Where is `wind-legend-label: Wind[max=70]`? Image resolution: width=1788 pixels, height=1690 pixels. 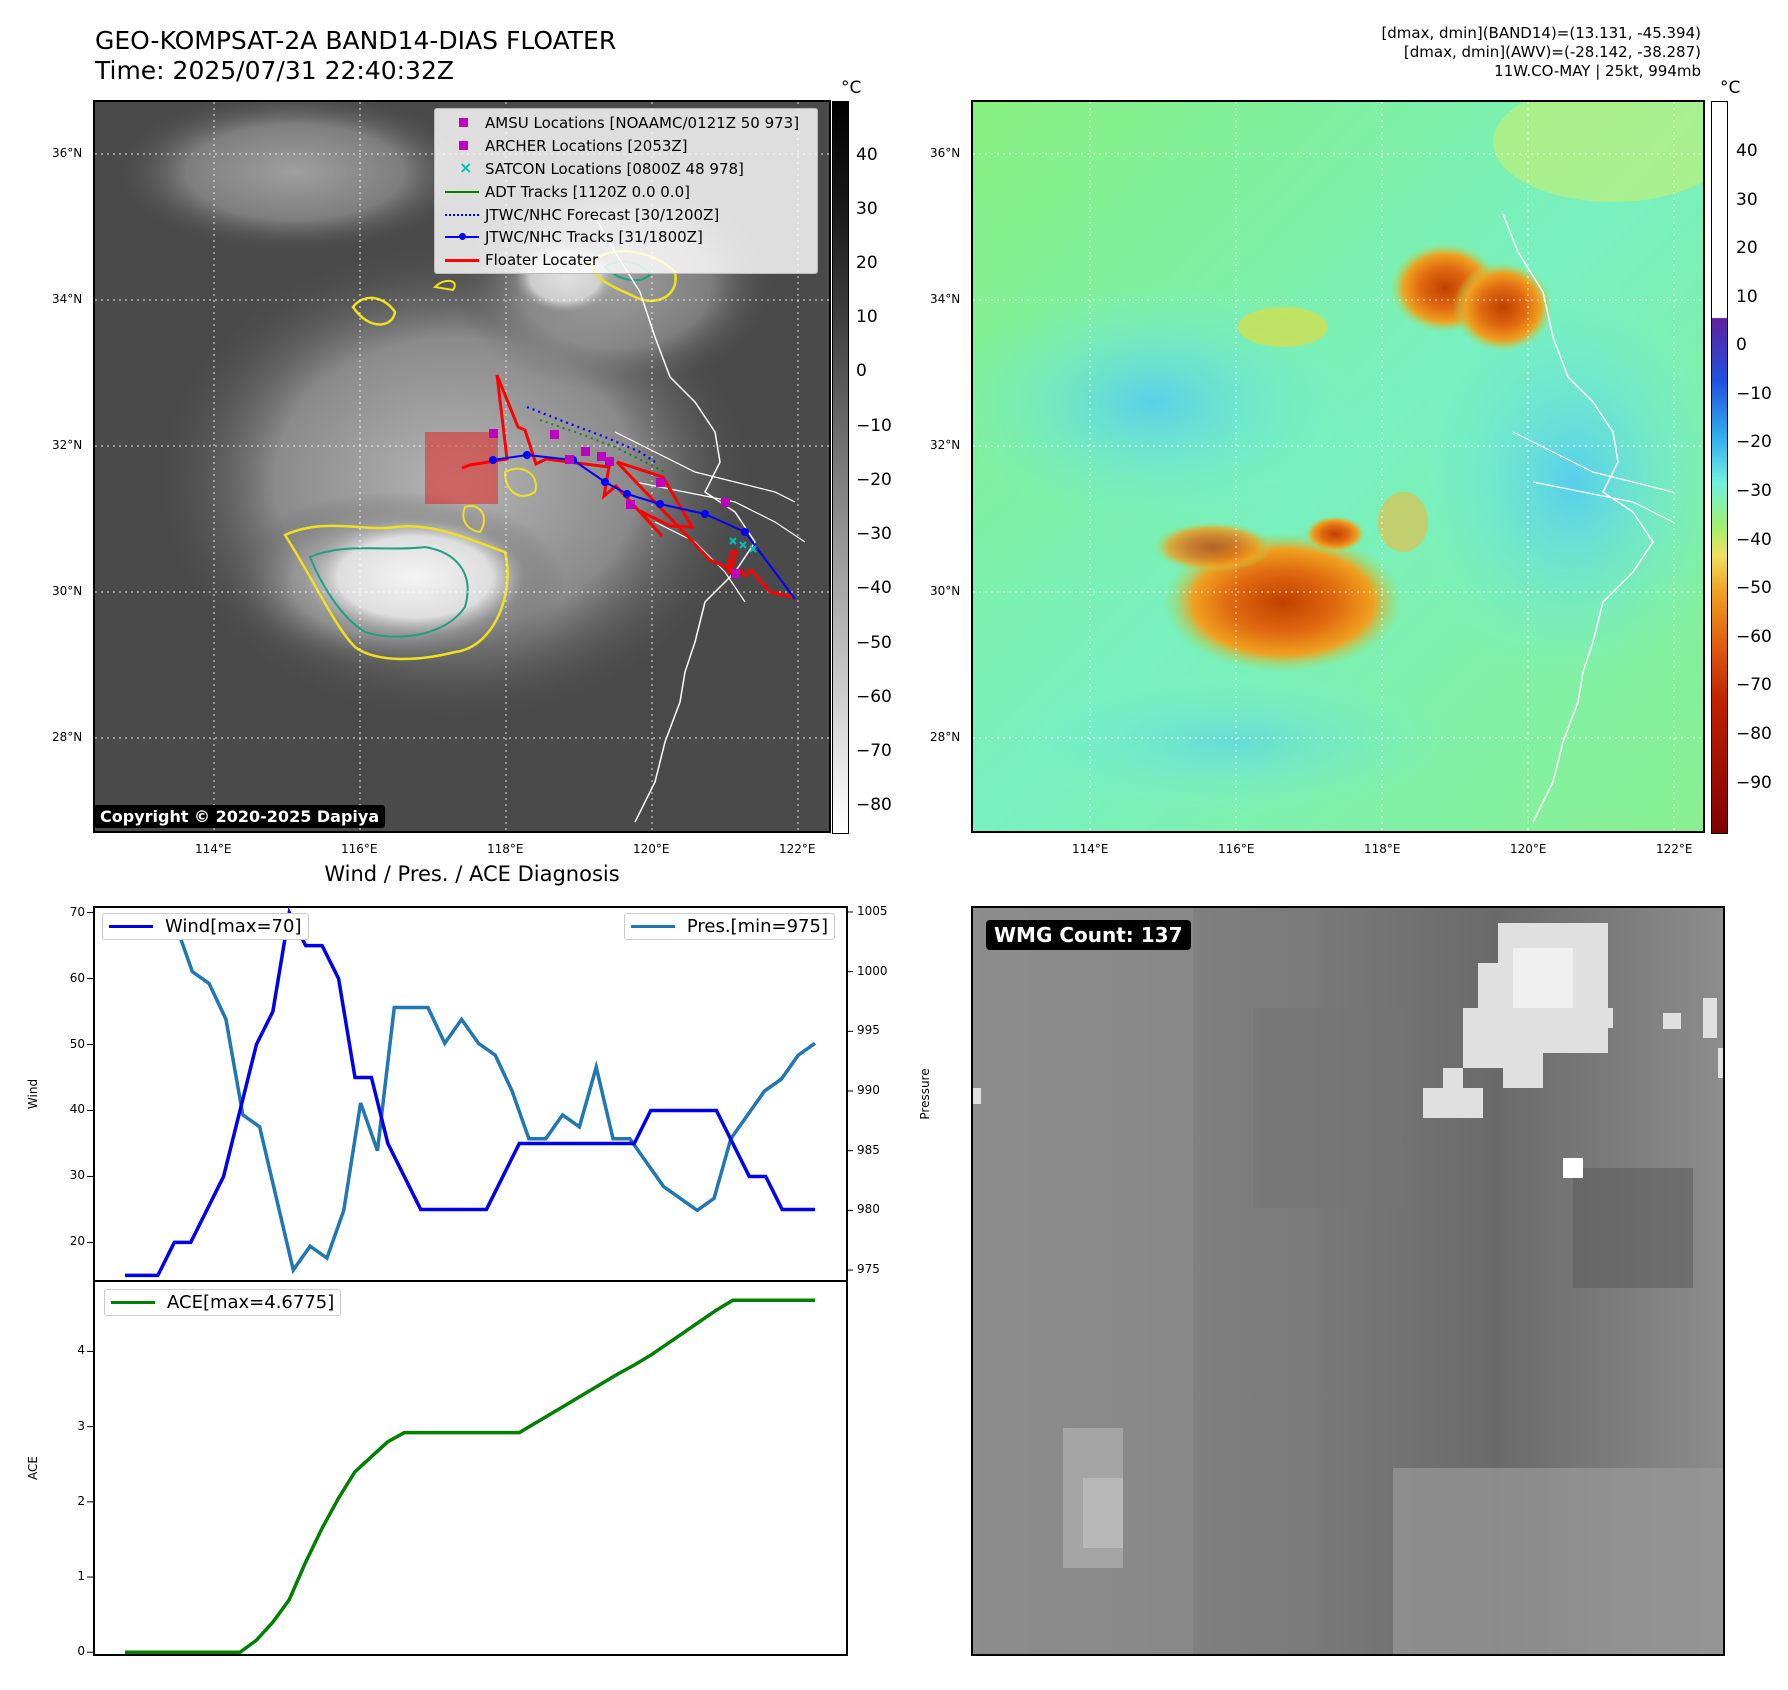
wind-legend-label: Wind[max=70] is located at coordinates (233, 926).